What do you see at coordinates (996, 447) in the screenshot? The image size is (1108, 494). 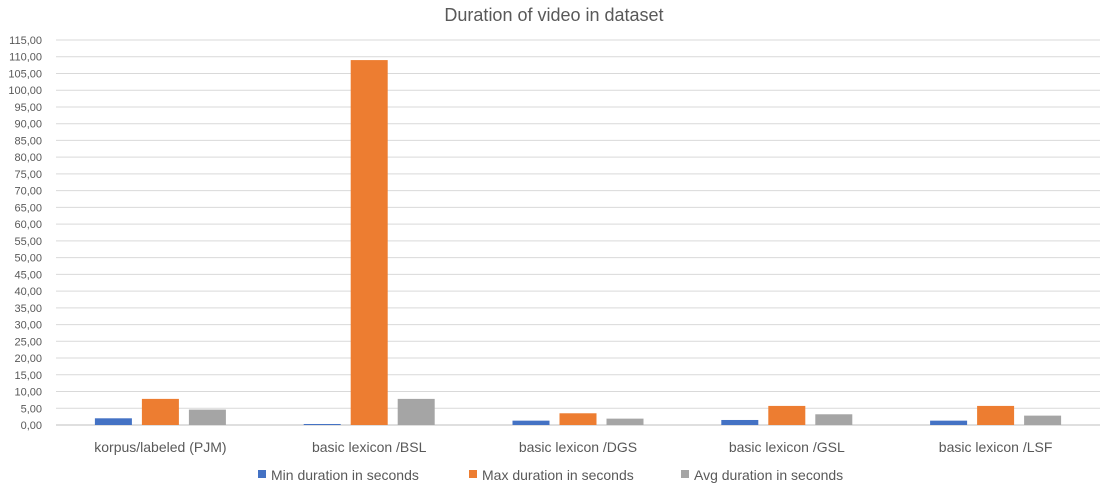 I see `category-label: basic lexicon /LSF` at bounding box center [996, 447].